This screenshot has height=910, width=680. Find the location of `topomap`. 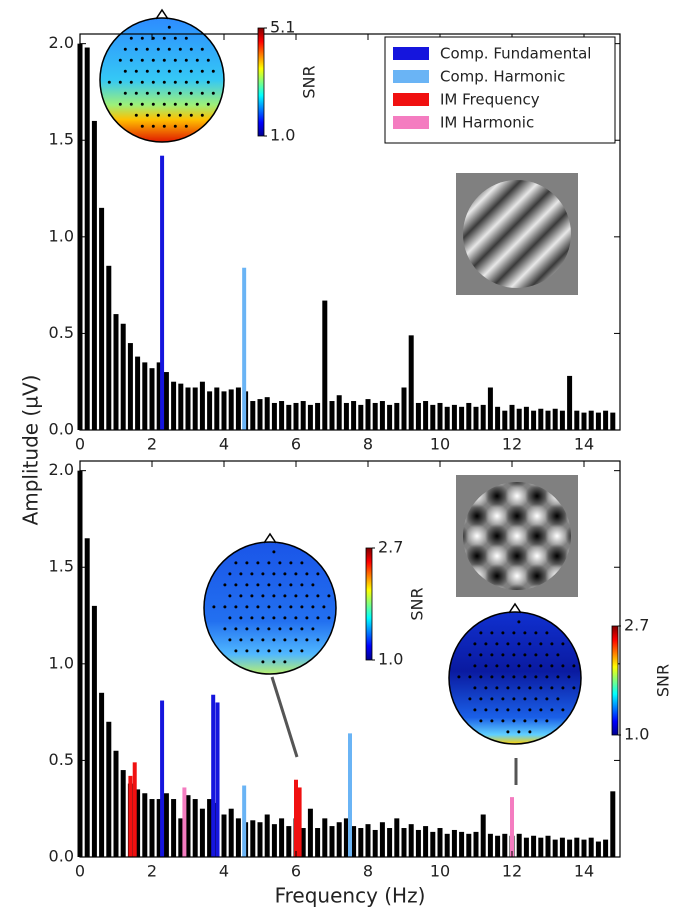

topomap is located at coordinates (270, 608).